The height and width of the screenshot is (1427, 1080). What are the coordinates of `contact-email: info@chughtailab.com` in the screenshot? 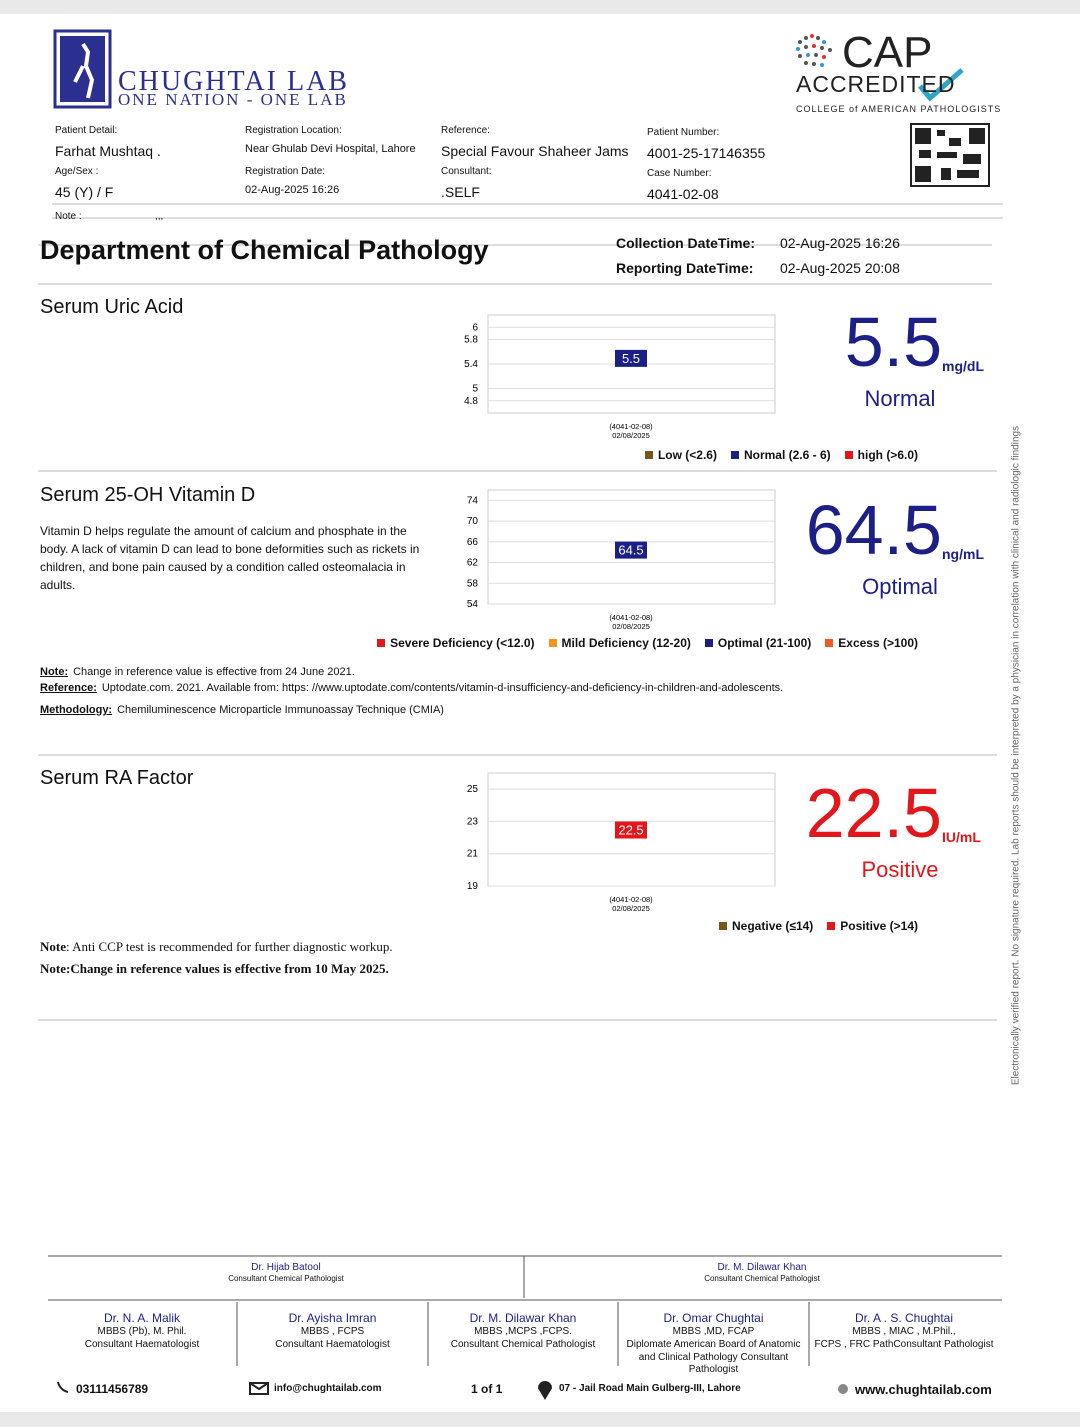 It's located at (328, 1388).